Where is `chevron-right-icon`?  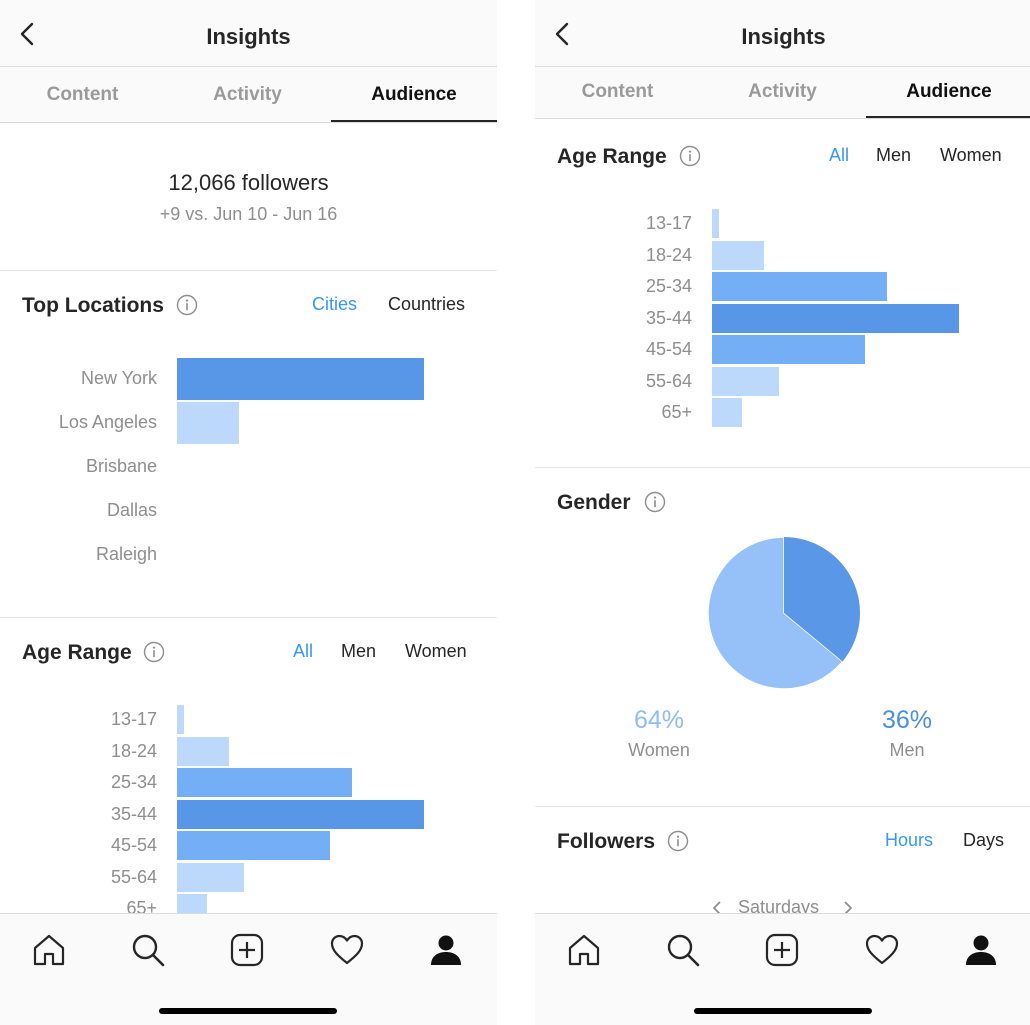 chevron-right-icon is located at coordinates (848, 908).